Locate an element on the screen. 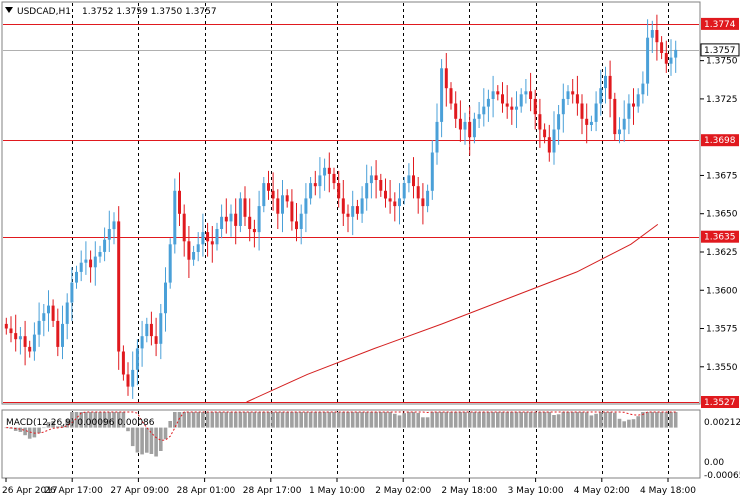 This screenshot has height=500, width=740. level-tag-label: 1.3635 is located at coordinates (720, 238).